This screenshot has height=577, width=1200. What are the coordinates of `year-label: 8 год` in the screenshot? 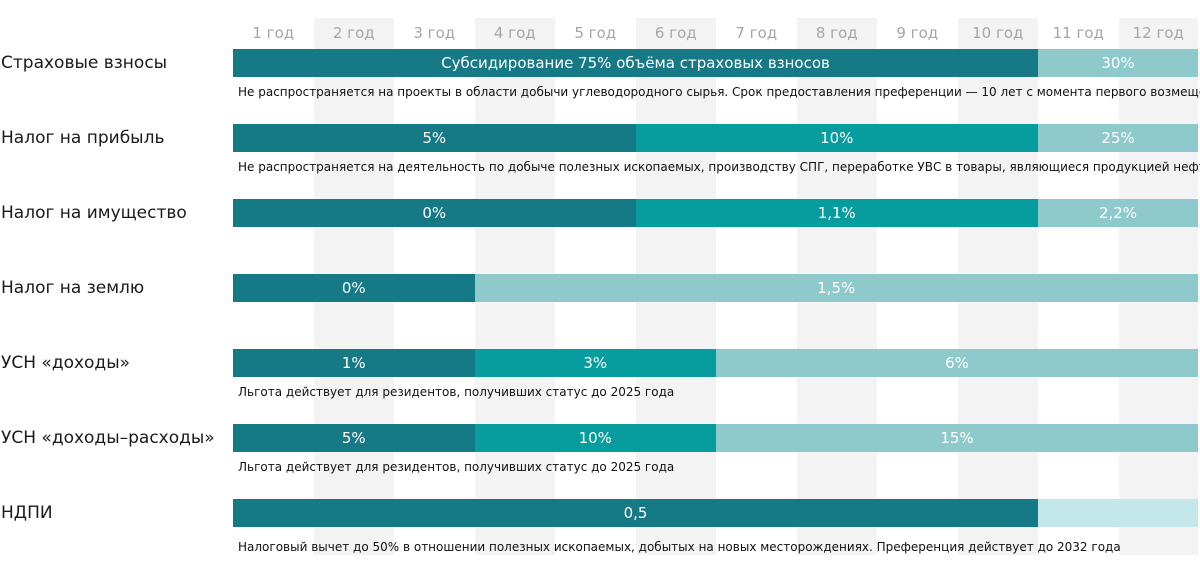 It's located at (836, 33).